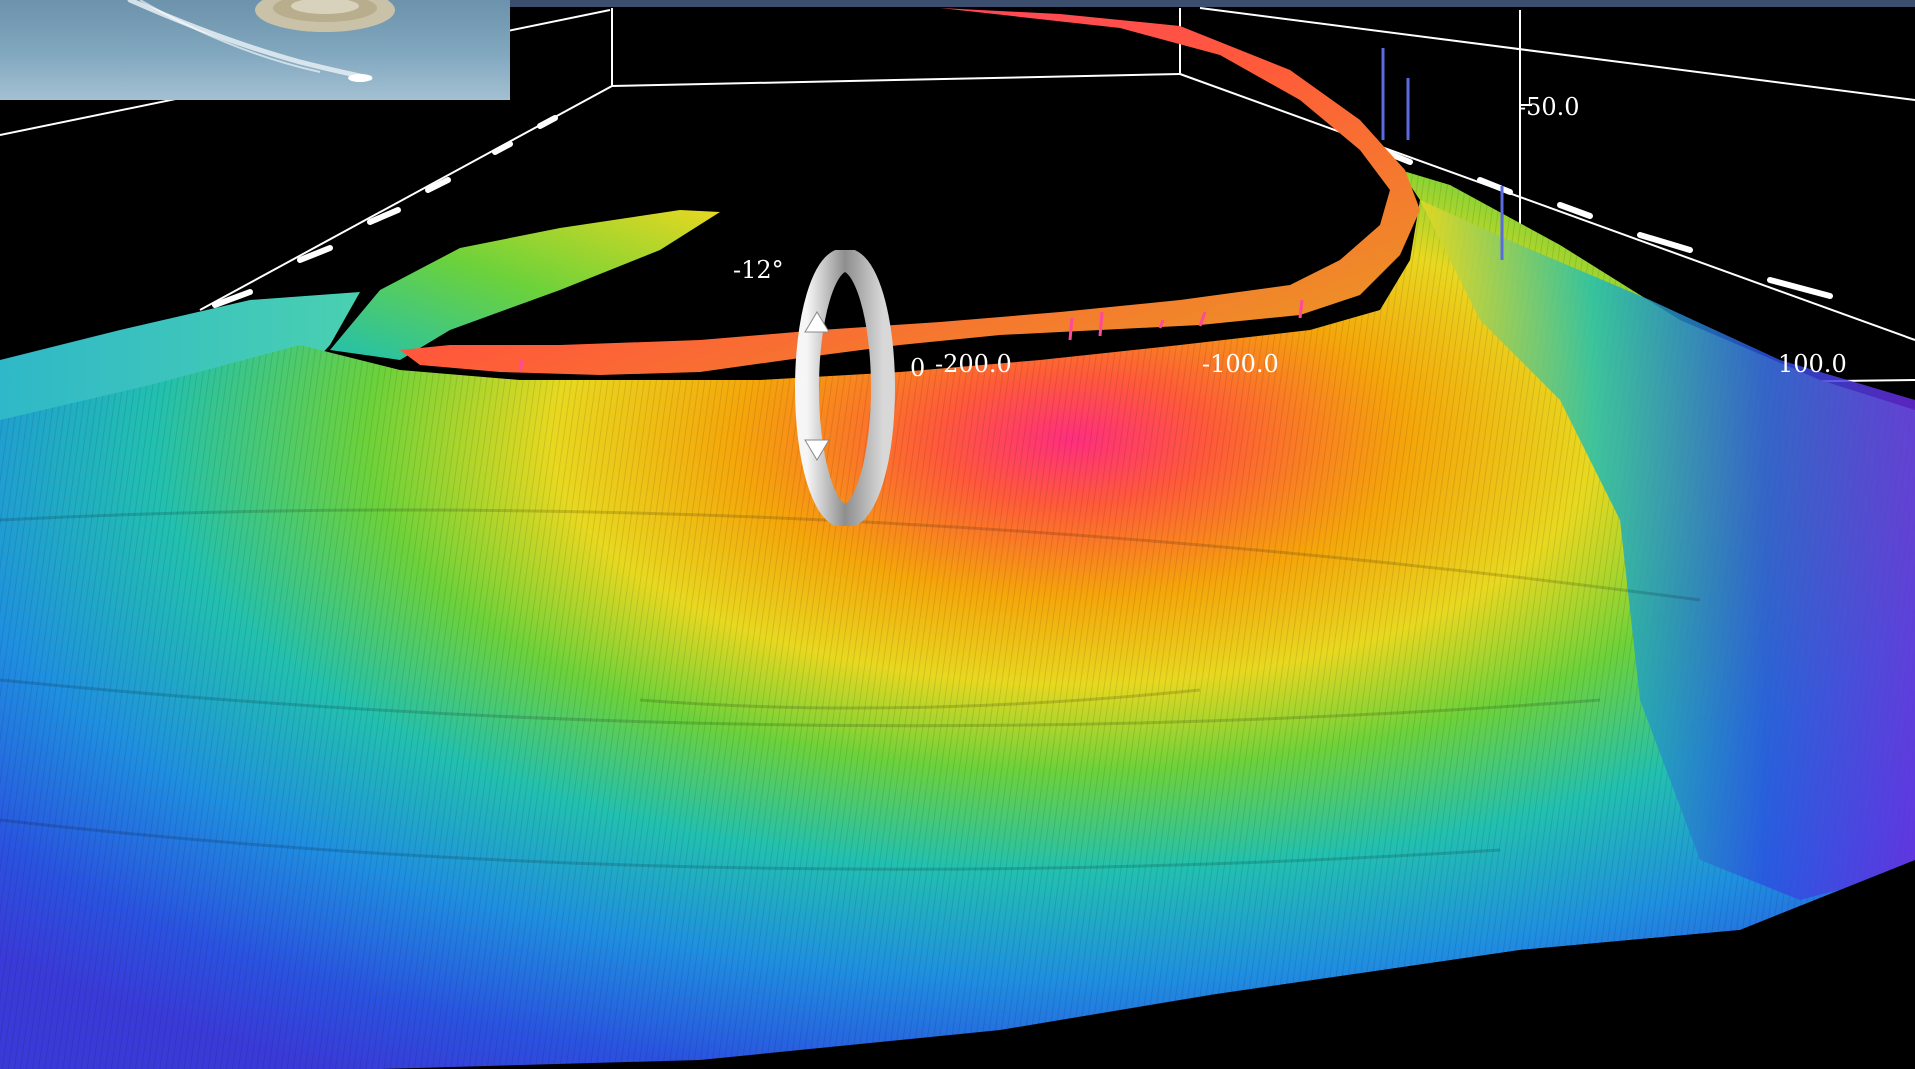 Image resolution: width=1915 pixels, height=1069 pixels. What do you see at coordinates (1240, 364) in the screenshot?
I see `x-axis-tick-minus100: -100.0` at bounding box center [1240, 364].